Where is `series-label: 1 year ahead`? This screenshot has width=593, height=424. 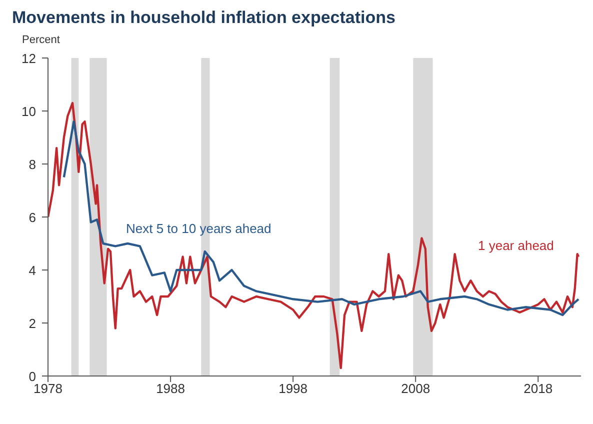
series-label: 1 year ahead is located at coordinates (516, 245).